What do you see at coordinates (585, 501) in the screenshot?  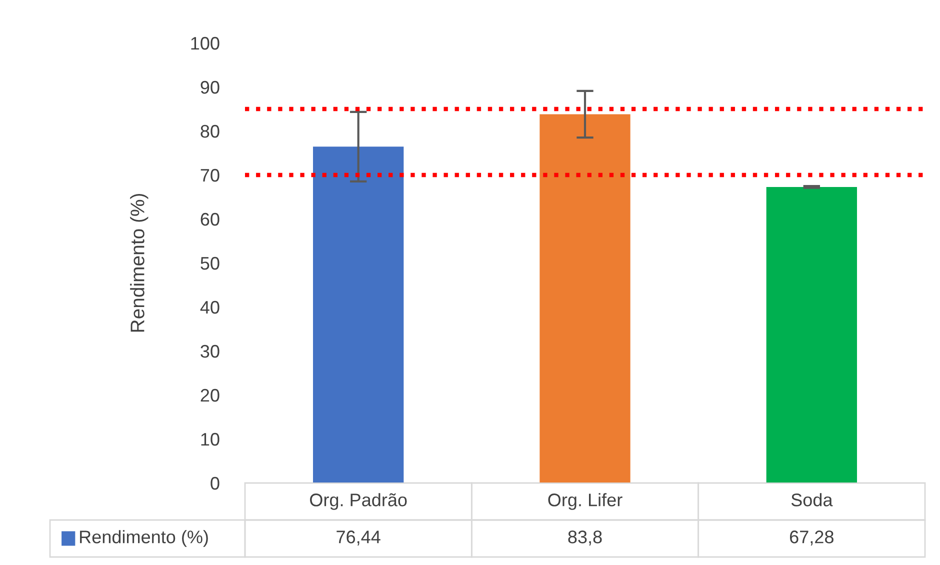 I see `x-tick-label: Org. Lifer` at bounding box center [585, 501].